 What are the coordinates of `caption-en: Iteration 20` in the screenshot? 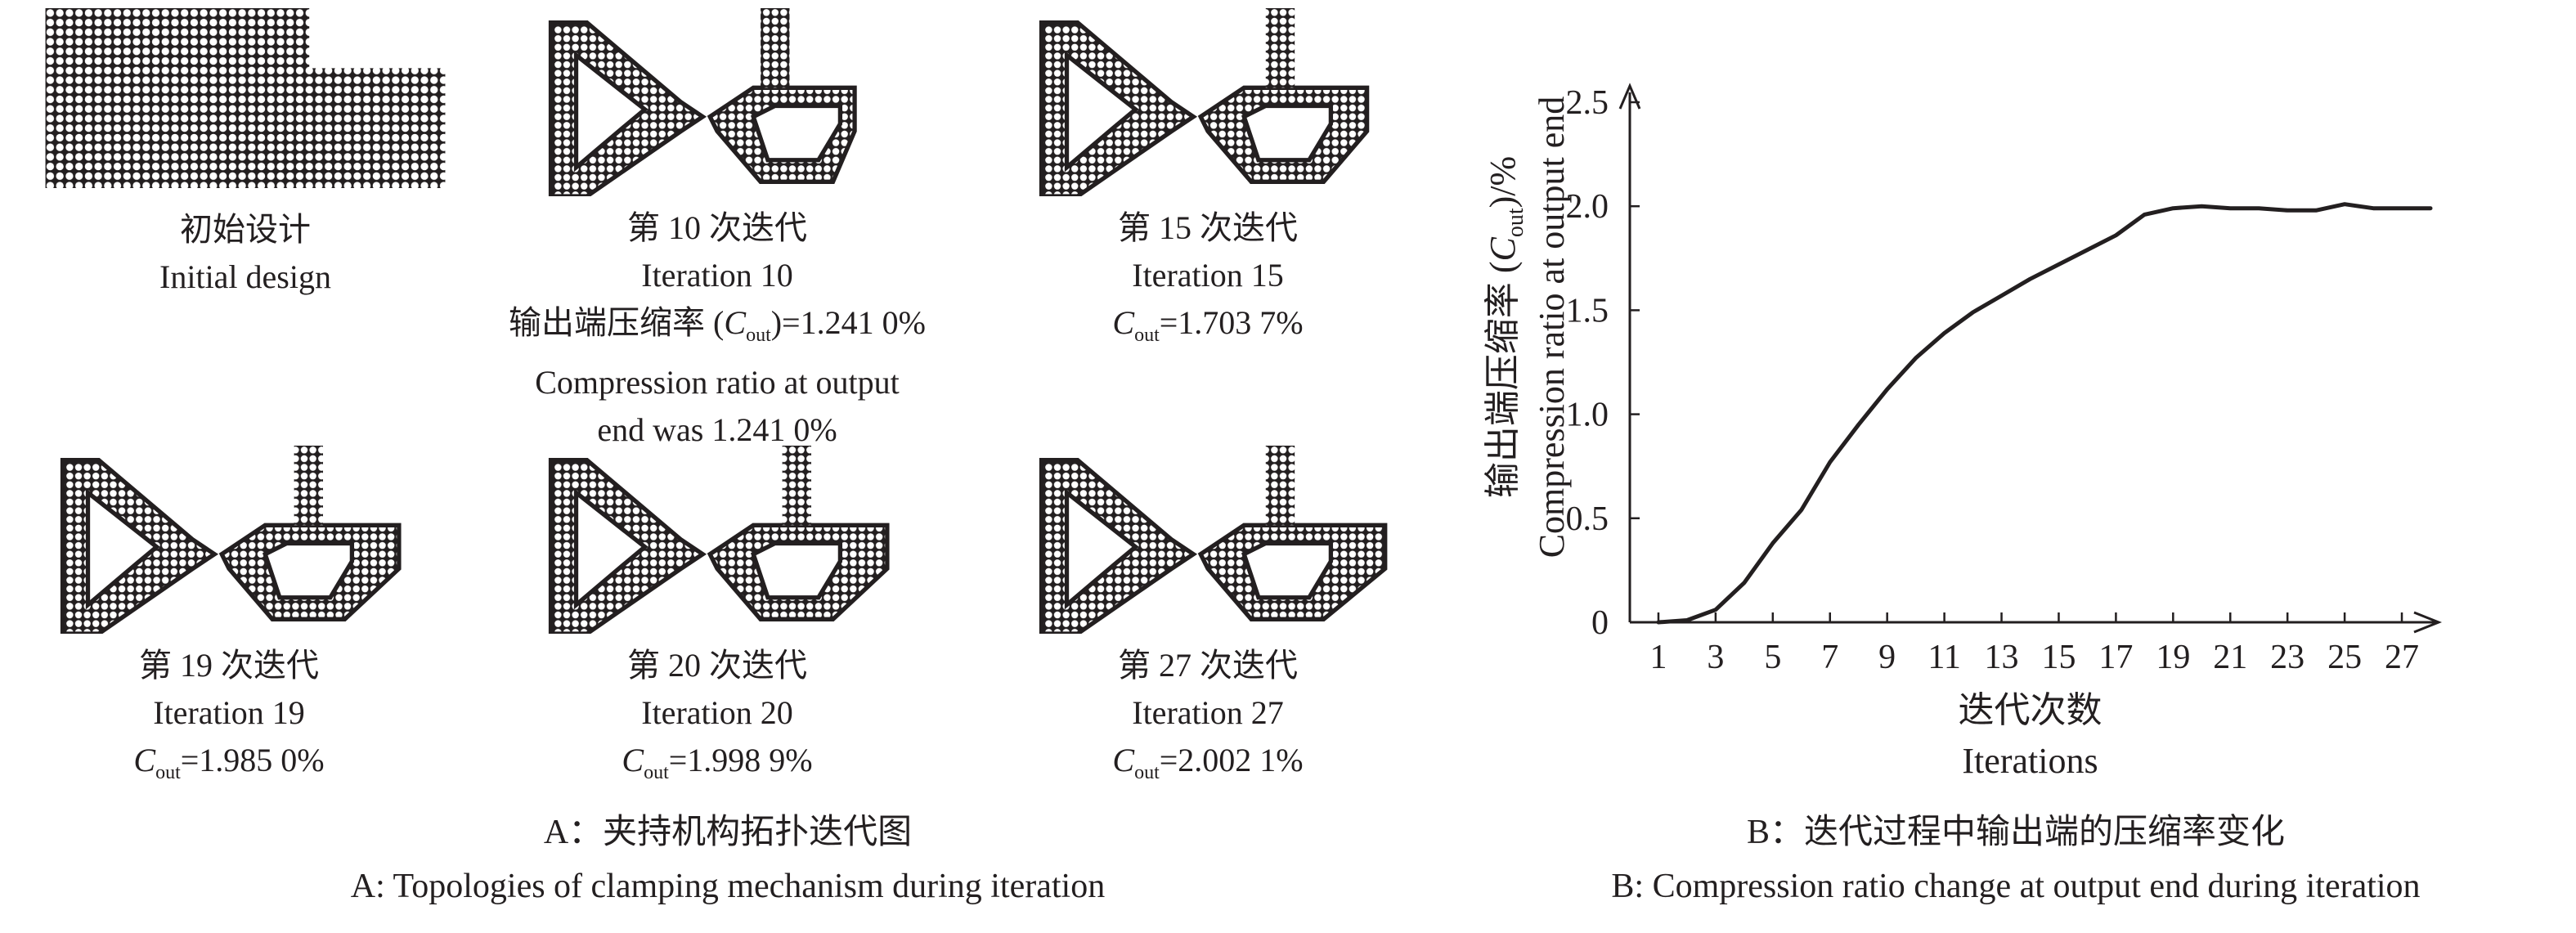 It's located at (717, 713).